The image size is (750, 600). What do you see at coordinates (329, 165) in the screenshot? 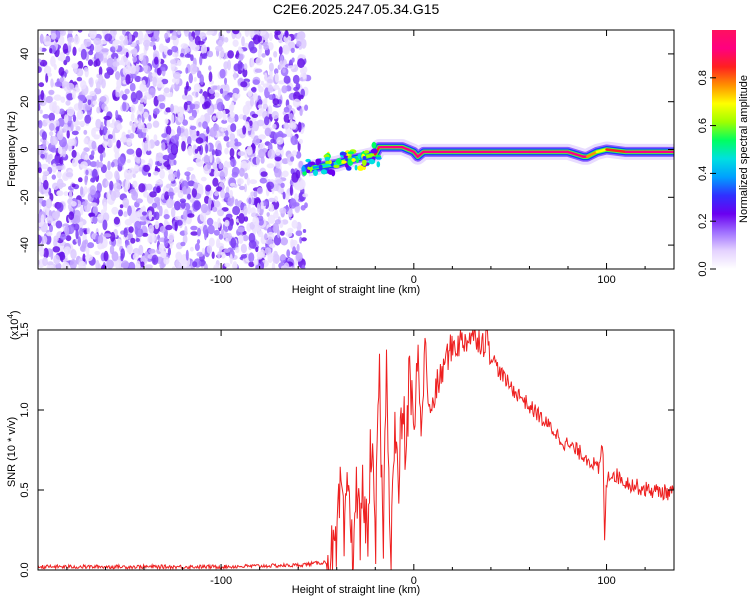
I see `ridge-segment` at bounding box center [329, 165].